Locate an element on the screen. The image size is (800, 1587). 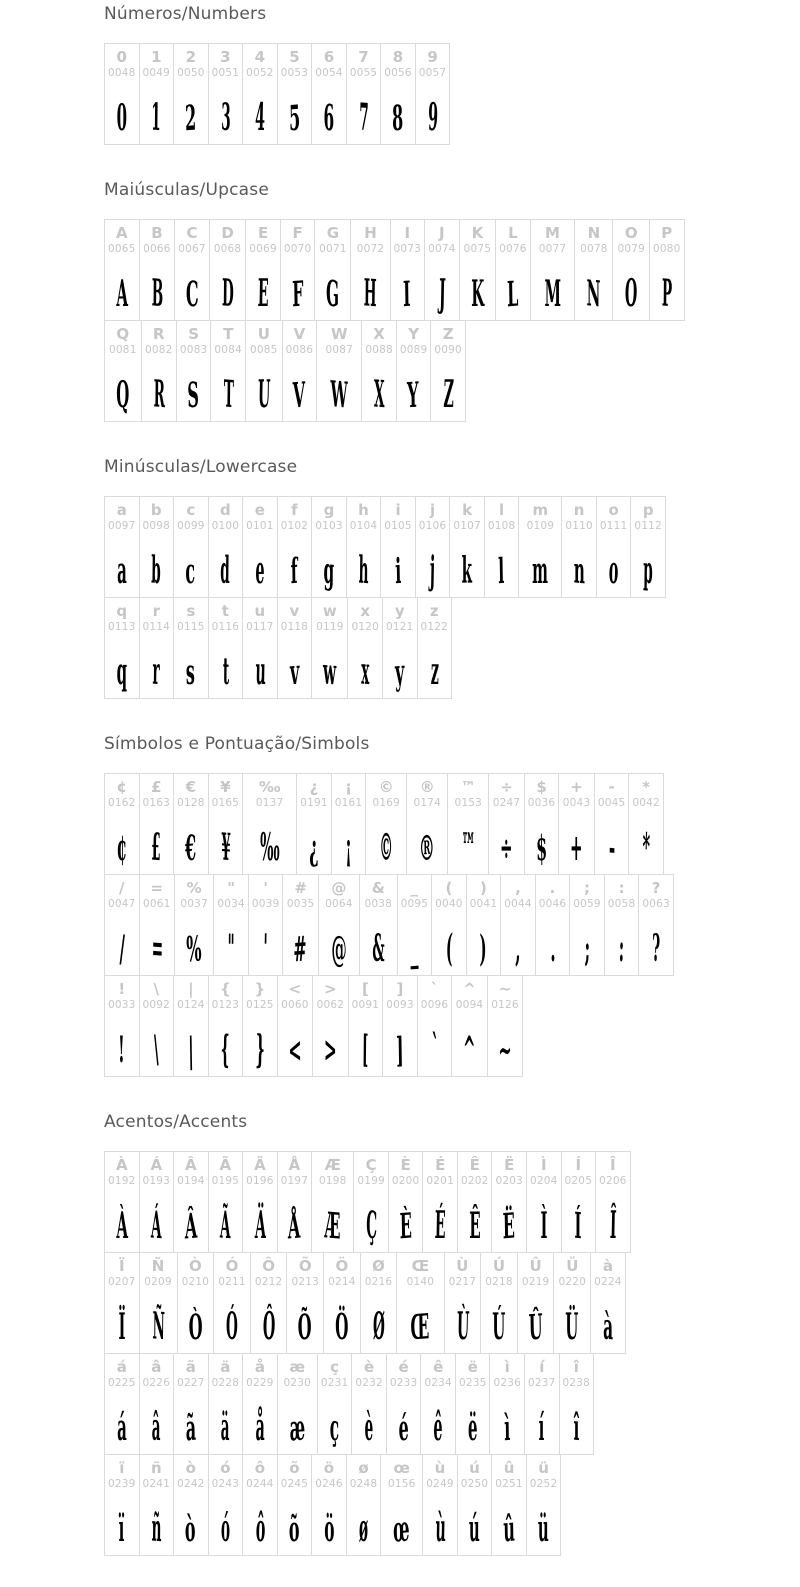
reference-char: é is located at coordinates (403, 1367).